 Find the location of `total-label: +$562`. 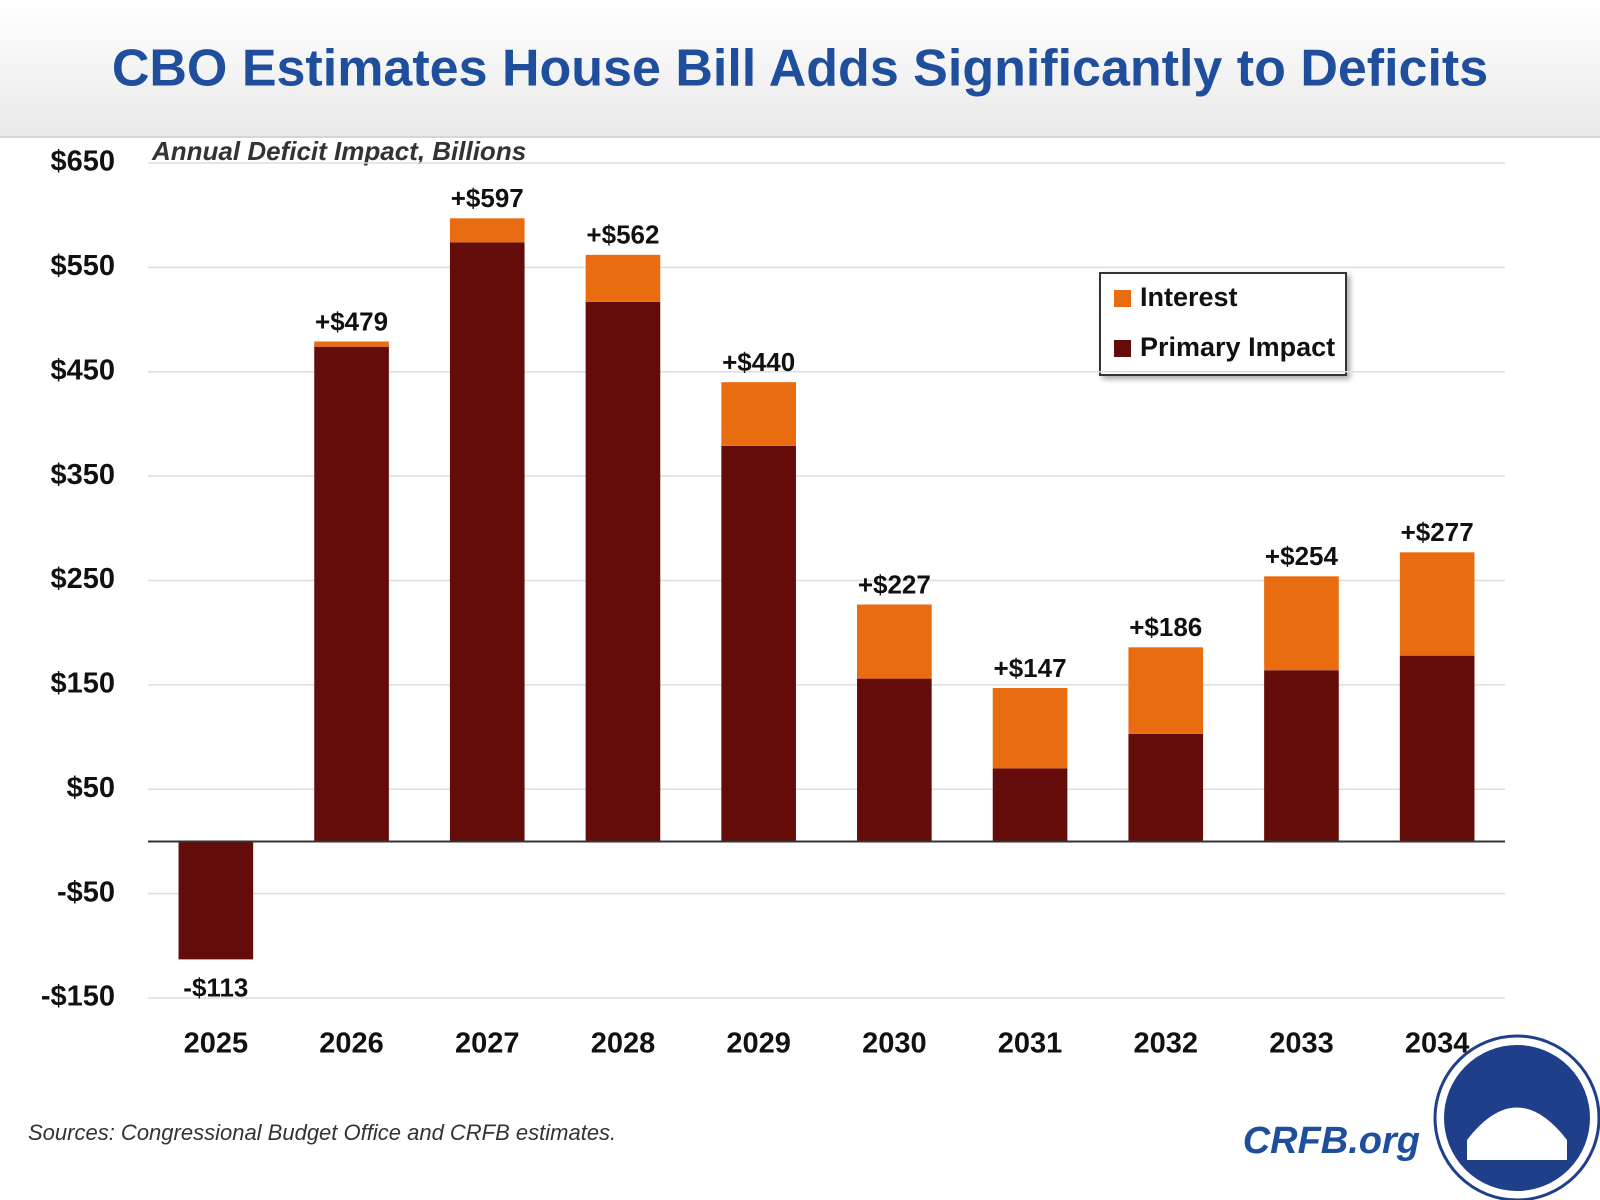

total-label: +$562 is located at coordinates (622, 235).